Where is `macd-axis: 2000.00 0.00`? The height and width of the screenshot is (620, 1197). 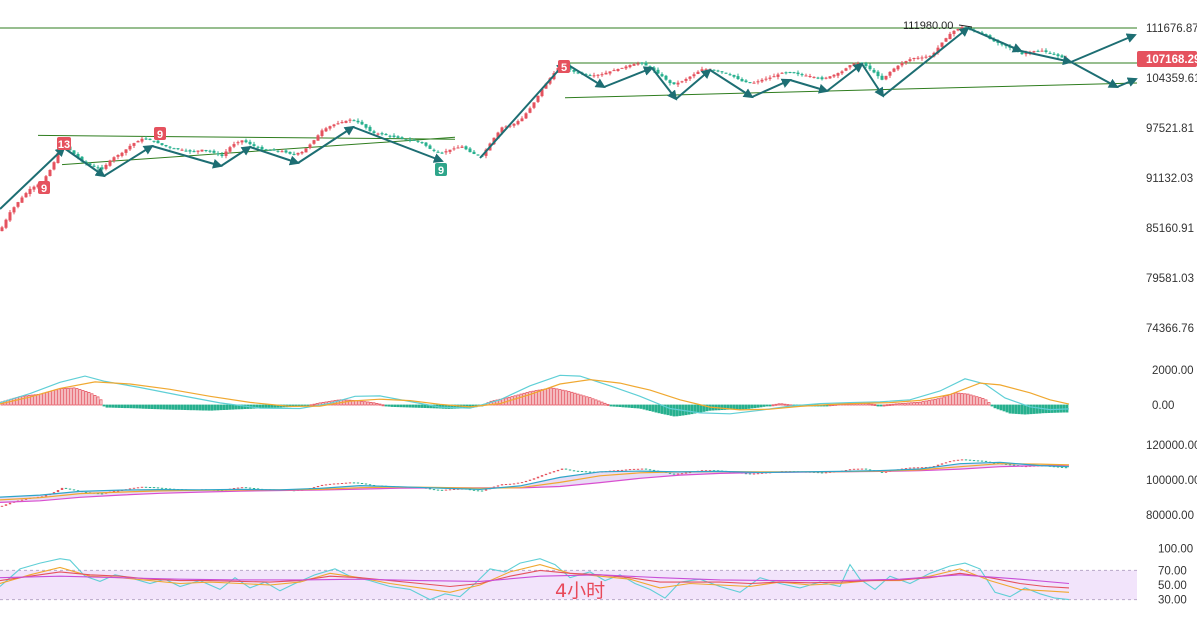 macd-axis: 2000.00 0.00 is located at coordinates (1173, 388).